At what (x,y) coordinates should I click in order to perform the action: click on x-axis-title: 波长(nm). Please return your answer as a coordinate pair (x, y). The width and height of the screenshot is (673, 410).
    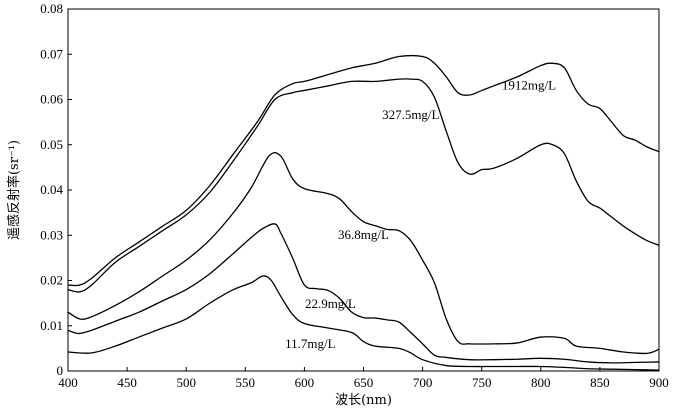
    Looking at the image, I should click on (363, 400).